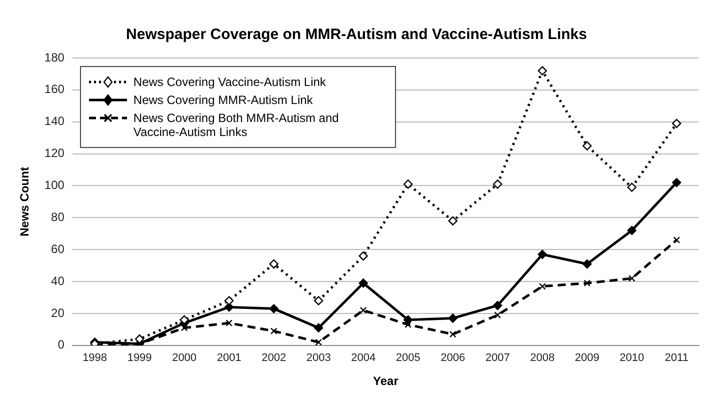 Image resolution: width=725 pixels, height=405 pixels. I want to click on chart-title: Newspaper Coverage on MMR-Autism and Vaccine-Autism Links, so click(356, 35).